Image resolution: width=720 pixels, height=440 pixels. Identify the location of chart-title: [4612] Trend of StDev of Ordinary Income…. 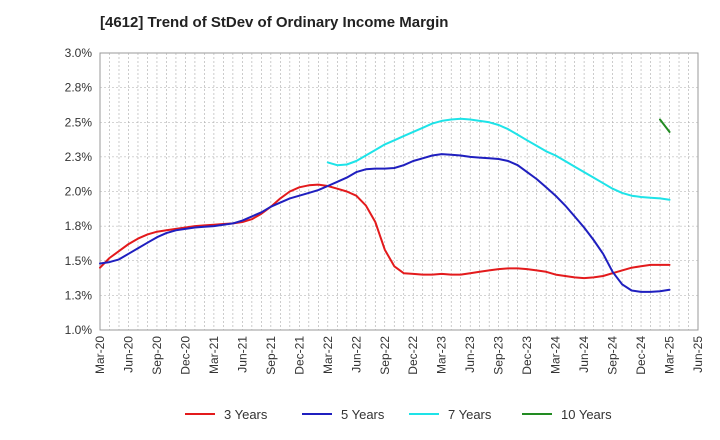
(274, 22).